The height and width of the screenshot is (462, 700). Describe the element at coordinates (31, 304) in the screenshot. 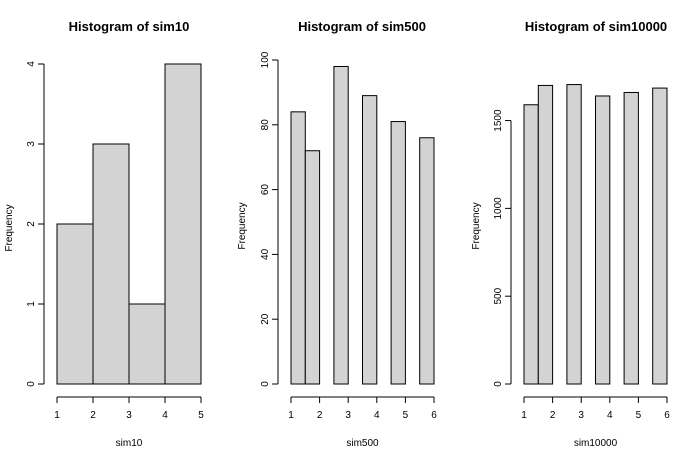

I see `y-tick-label: 1` at that location.